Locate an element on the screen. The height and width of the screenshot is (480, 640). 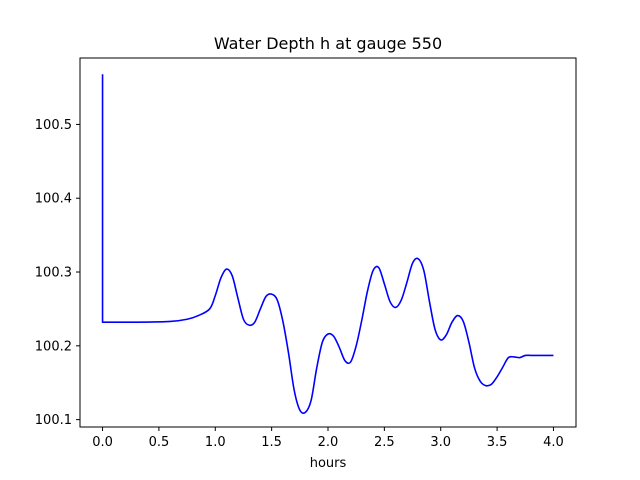
x-tick-label: 0.5 is located at coordinates (159, 442).